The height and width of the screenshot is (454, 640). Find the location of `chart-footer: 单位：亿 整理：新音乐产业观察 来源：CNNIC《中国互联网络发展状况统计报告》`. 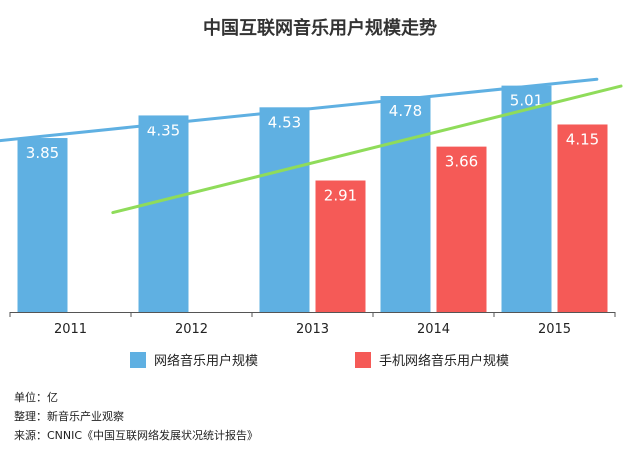

chart-footer: 单位：亿 整理：新音乐产业观察 来源：CNNIC《中国互联网络发展状况统计报告》 is located at coordinates (136, 416).